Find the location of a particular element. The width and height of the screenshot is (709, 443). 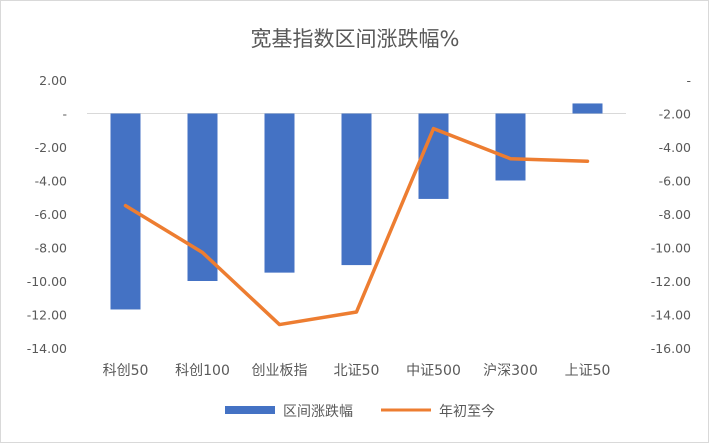

category-label: 创业板指 is located at coordinates (280, 371).